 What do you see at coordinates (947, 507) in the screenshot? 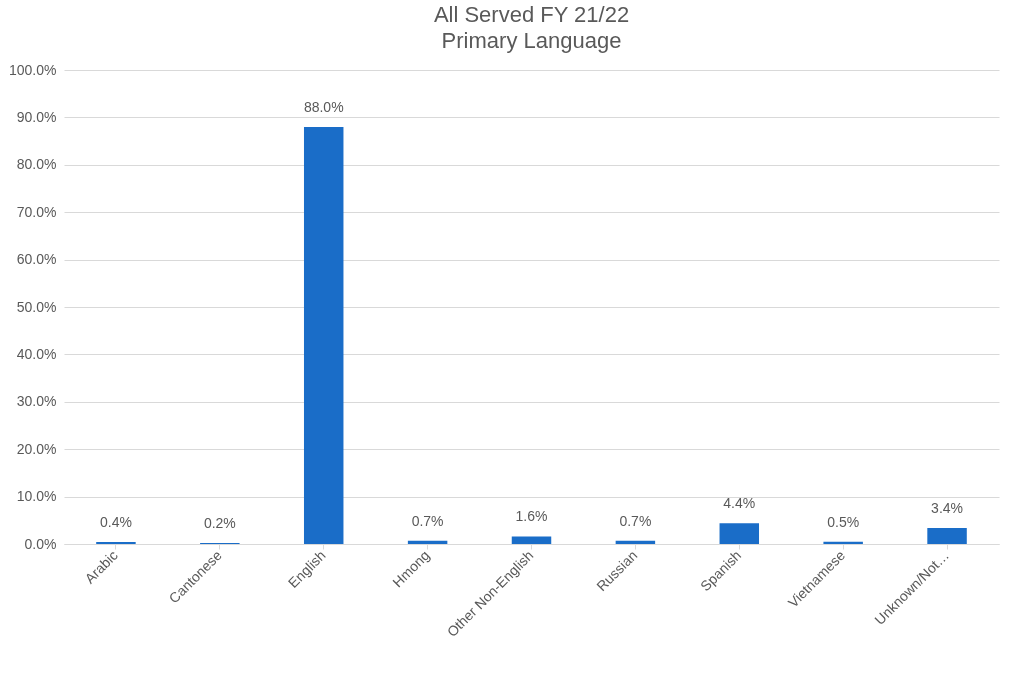
I see `data-label: 3.4%` at bounding box center [947, 507].